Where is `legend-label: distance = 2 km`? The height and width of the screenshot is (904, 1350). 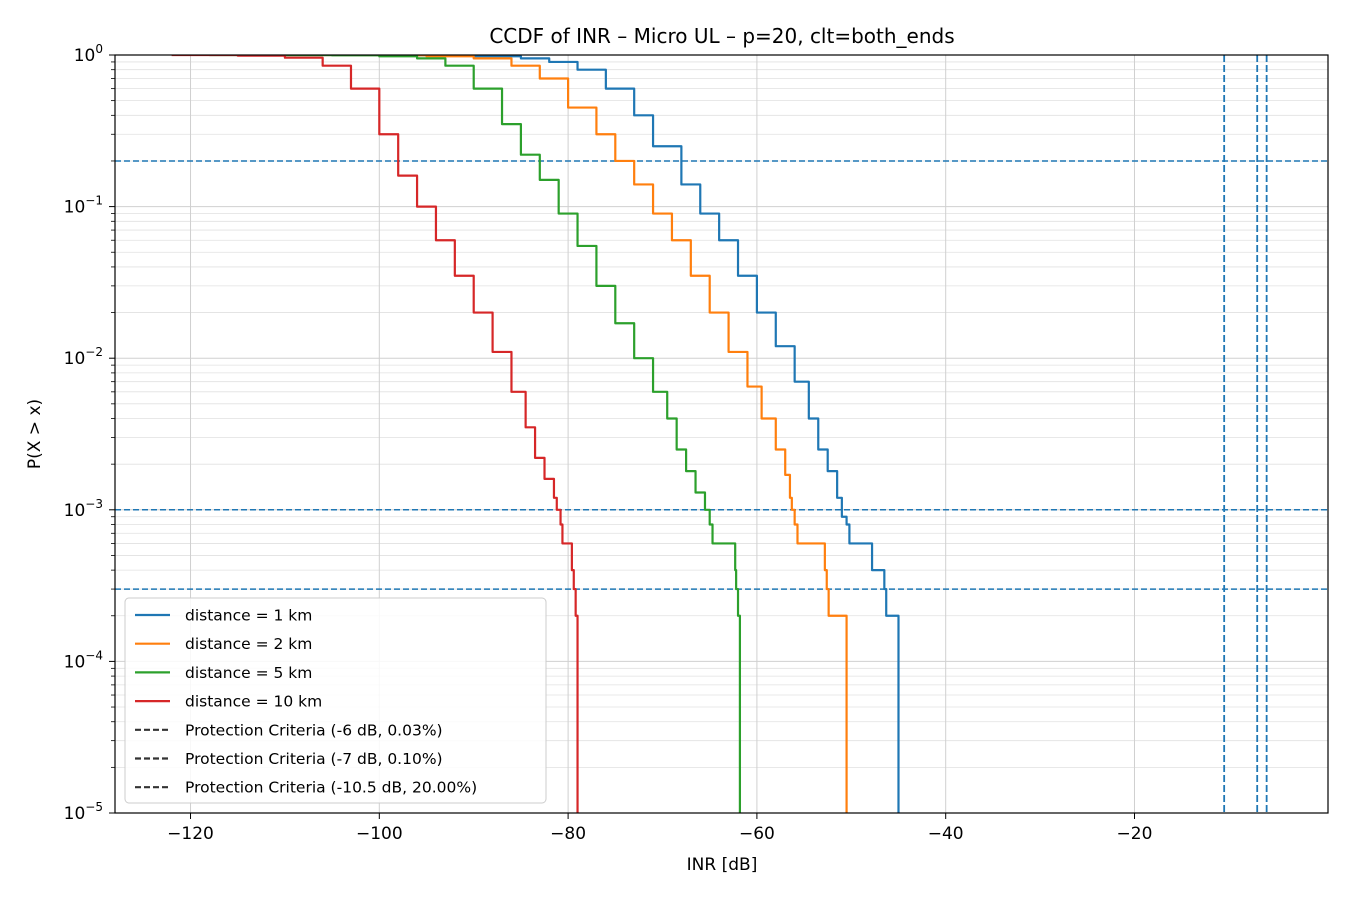
legend-label: distance = 2 km is located at coordinates (248, 644).